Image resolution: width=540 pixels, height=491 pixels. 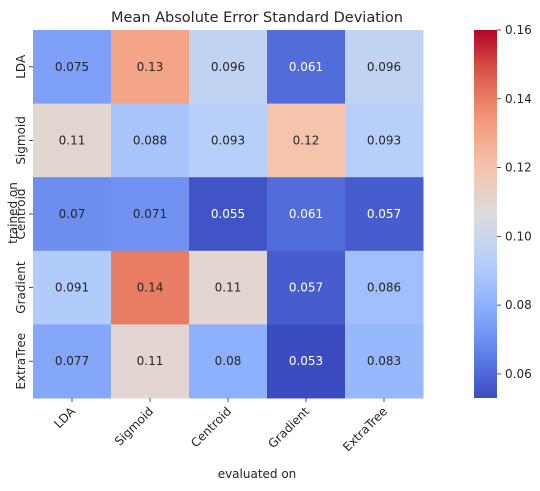 What do you see at coordinates (288, 427) in the screenshot?
I see `x-tick-label: Gradient` at bounding box center [288, 427].